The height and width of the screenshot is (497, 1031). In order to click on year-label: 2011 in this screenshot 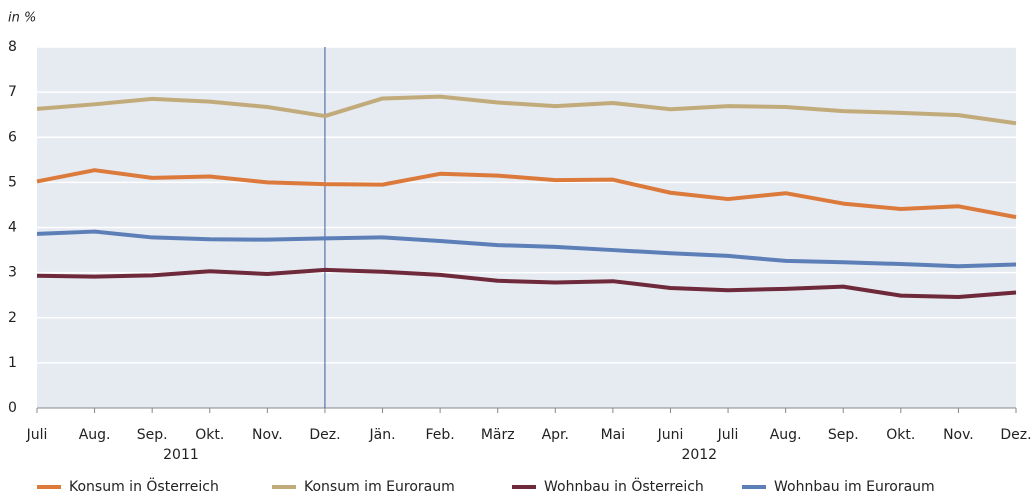, I will do `click(181, 455)`.